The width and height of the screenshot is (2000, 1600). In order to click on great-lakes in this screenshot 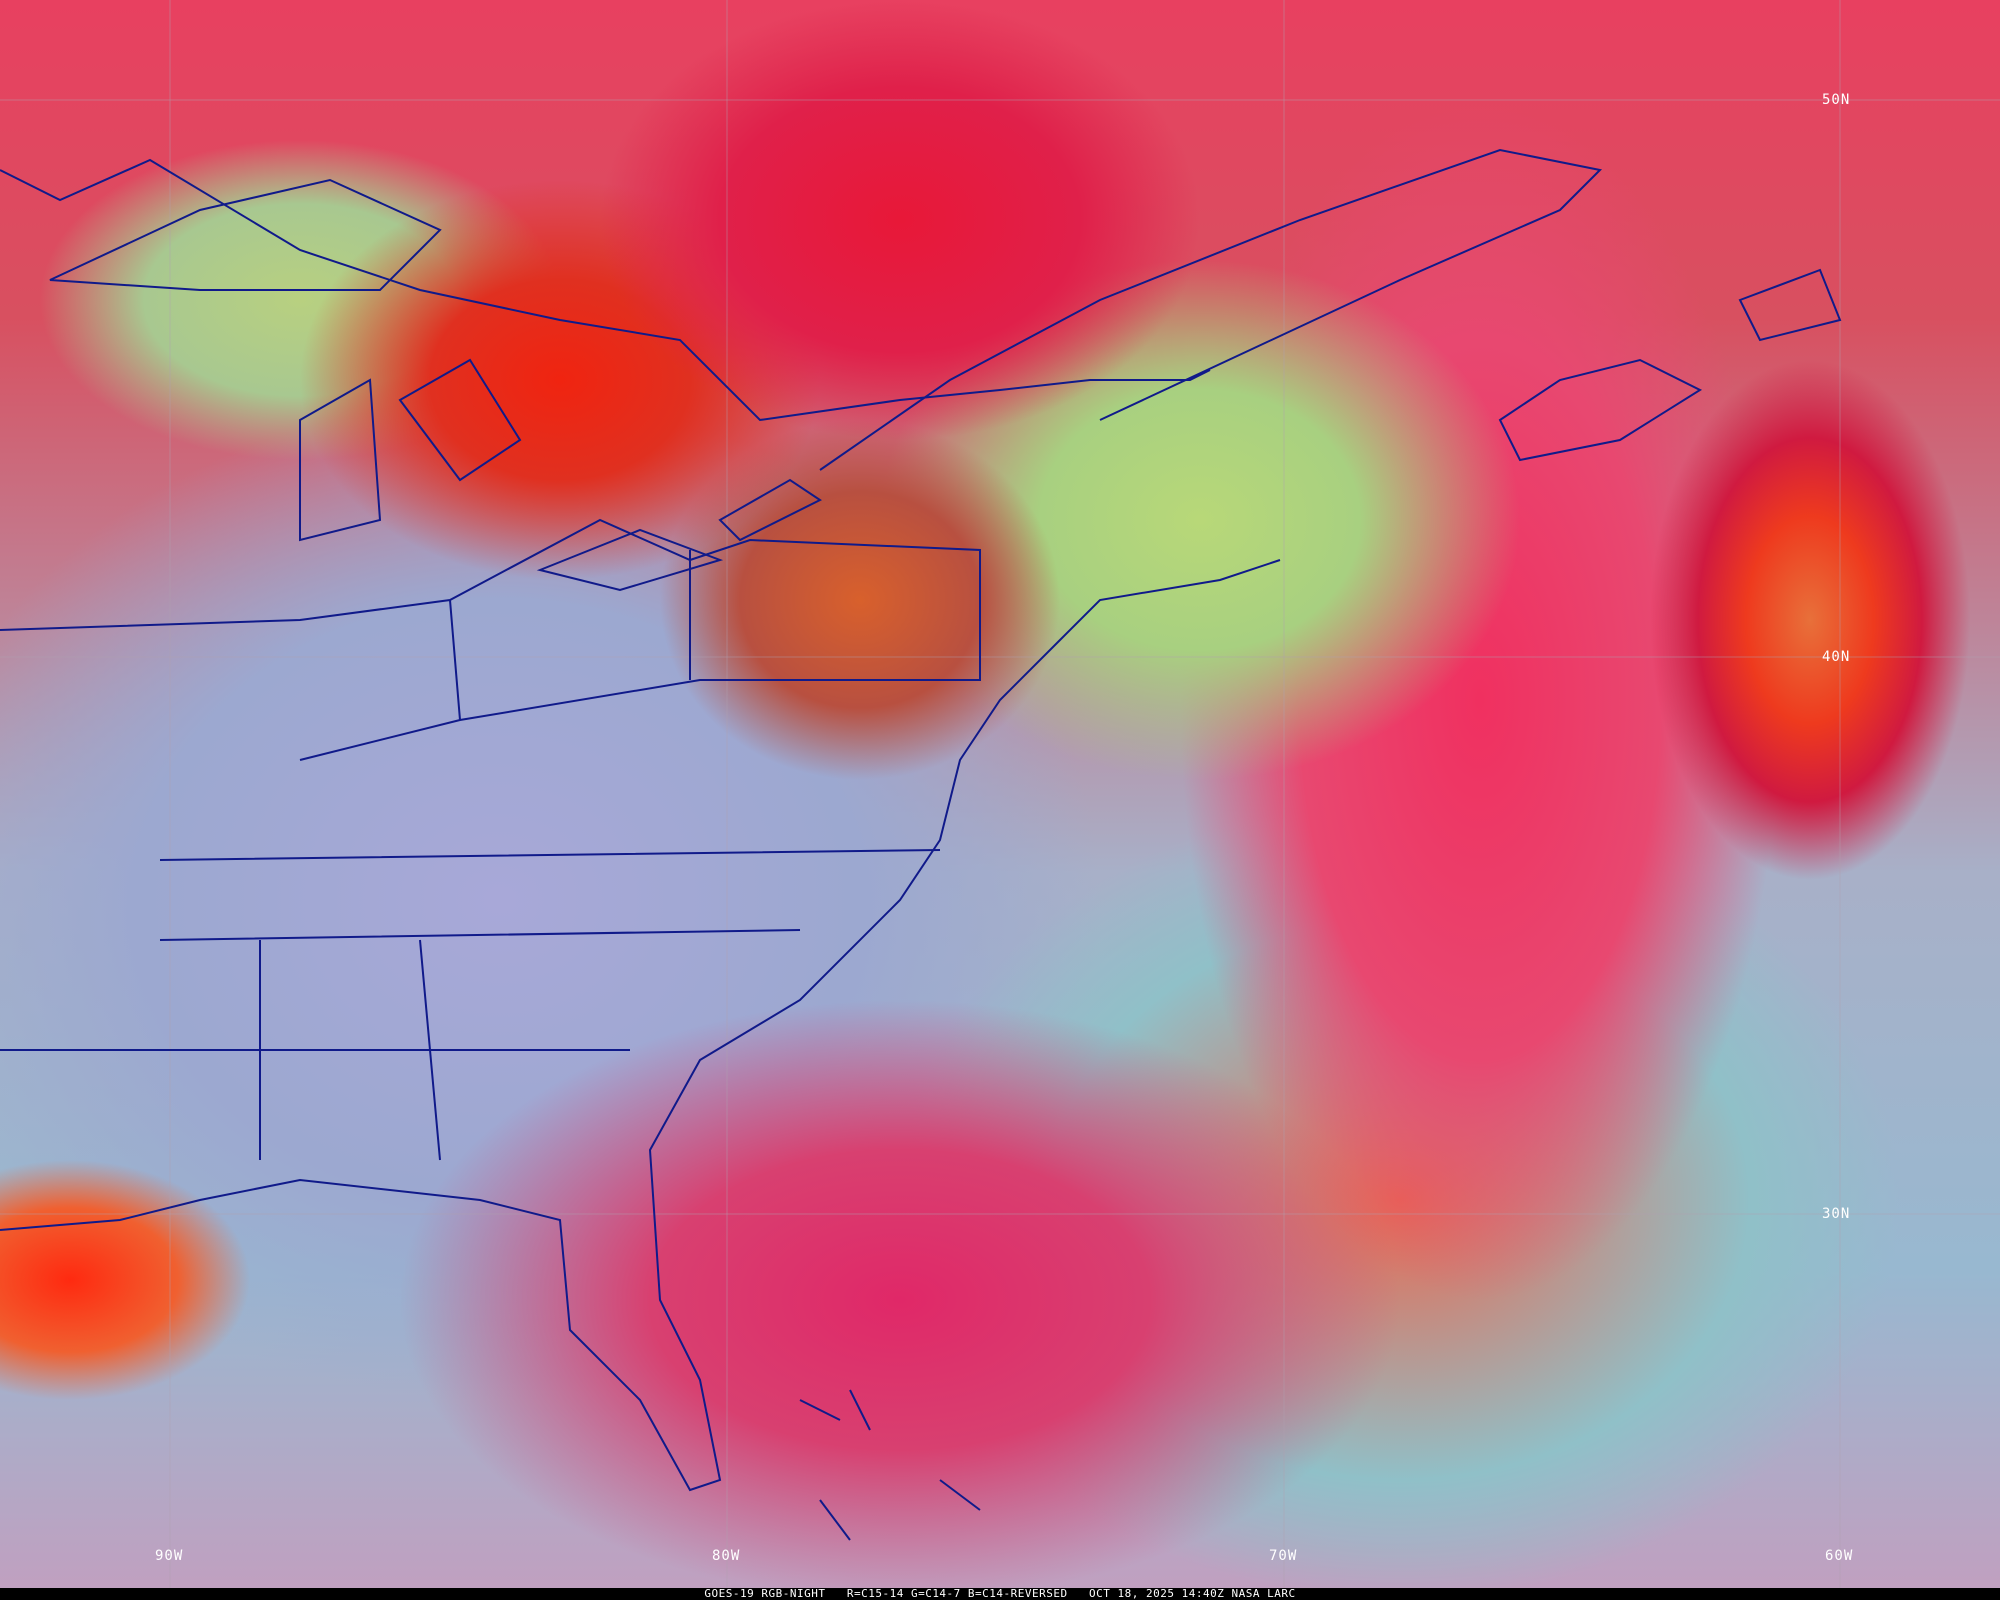, I will do `click(435, 385)`.